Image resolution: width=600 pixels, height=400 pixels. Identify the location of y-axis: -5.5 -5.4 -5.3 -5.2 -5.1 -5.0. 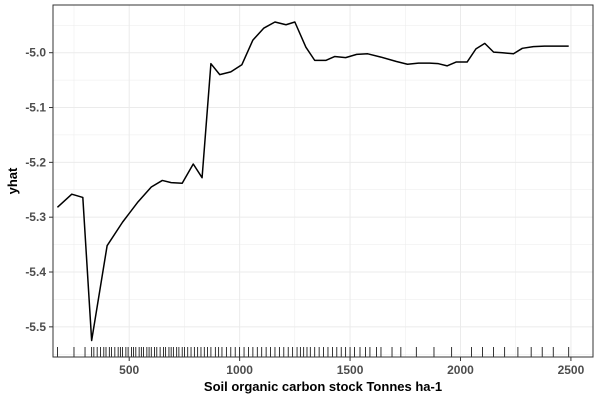
(39, 190).